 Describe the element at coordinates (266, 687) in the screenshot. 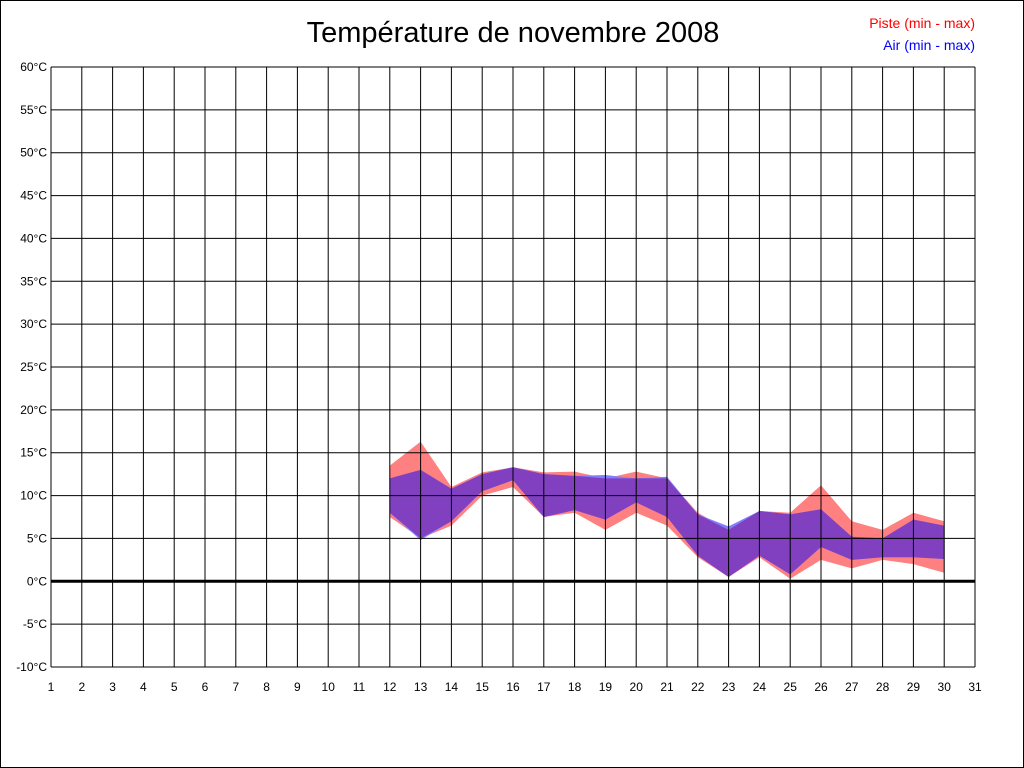

I see `x-tick-label: 8` at that location.